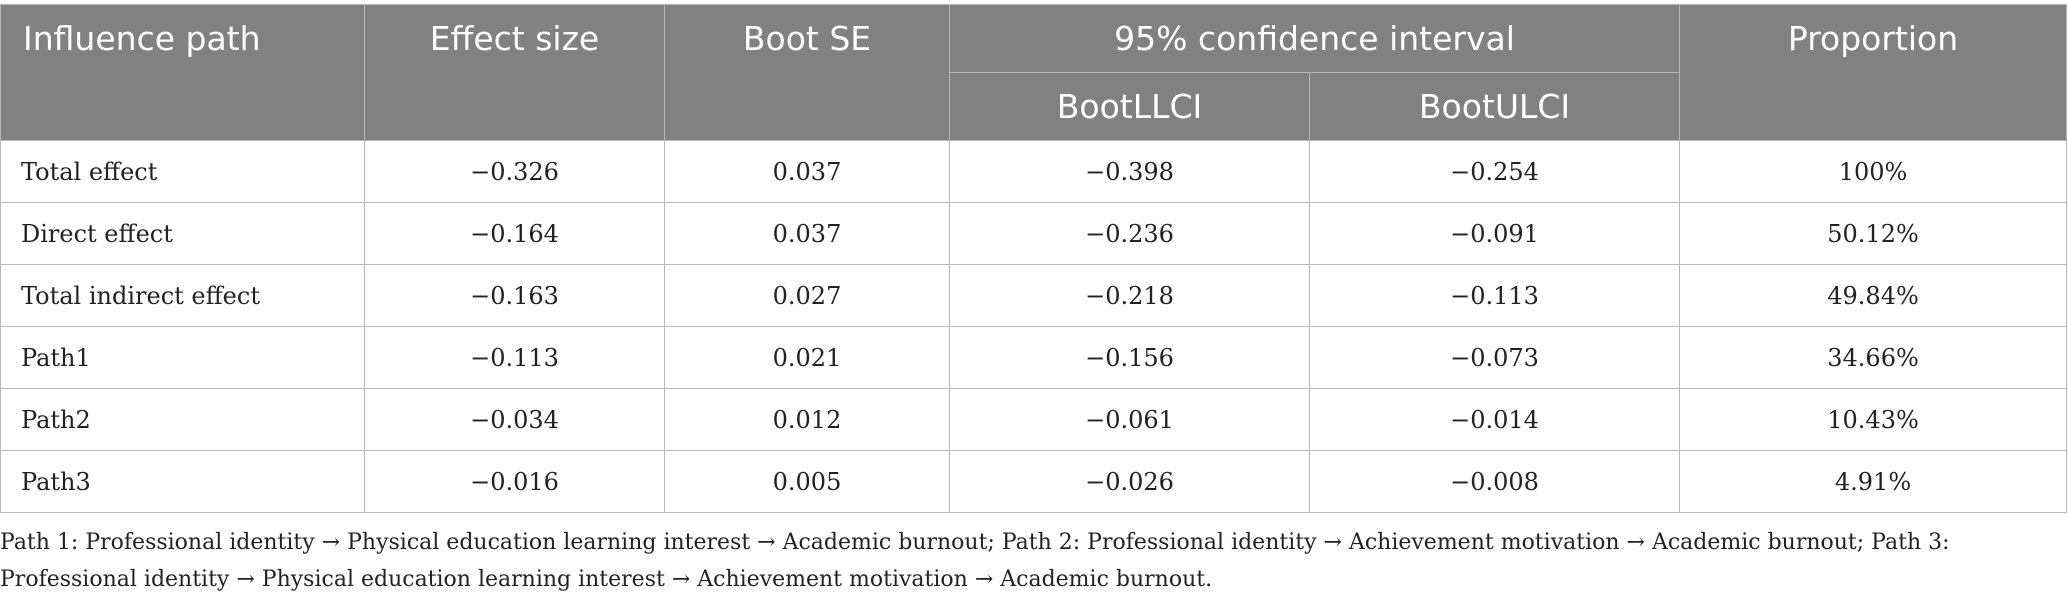 The width and height of the screenshot is (2068, 605). What do you see at coordinates (514, 233) in the screenshot?
I see `cell-effect-size: −0.164` at bounding box center [514, 233].